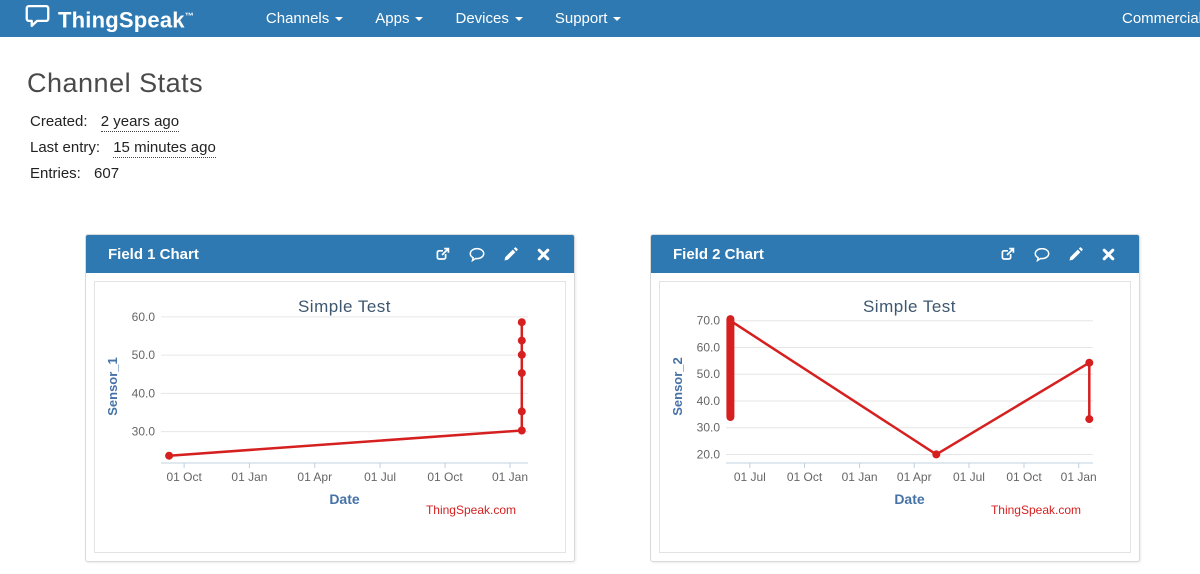 The height and width of the screenshot is (574, 1200). Describe the element at coordinates (488, 18) in the screenshot. I see `menu-item-devices: Devices` at that location.